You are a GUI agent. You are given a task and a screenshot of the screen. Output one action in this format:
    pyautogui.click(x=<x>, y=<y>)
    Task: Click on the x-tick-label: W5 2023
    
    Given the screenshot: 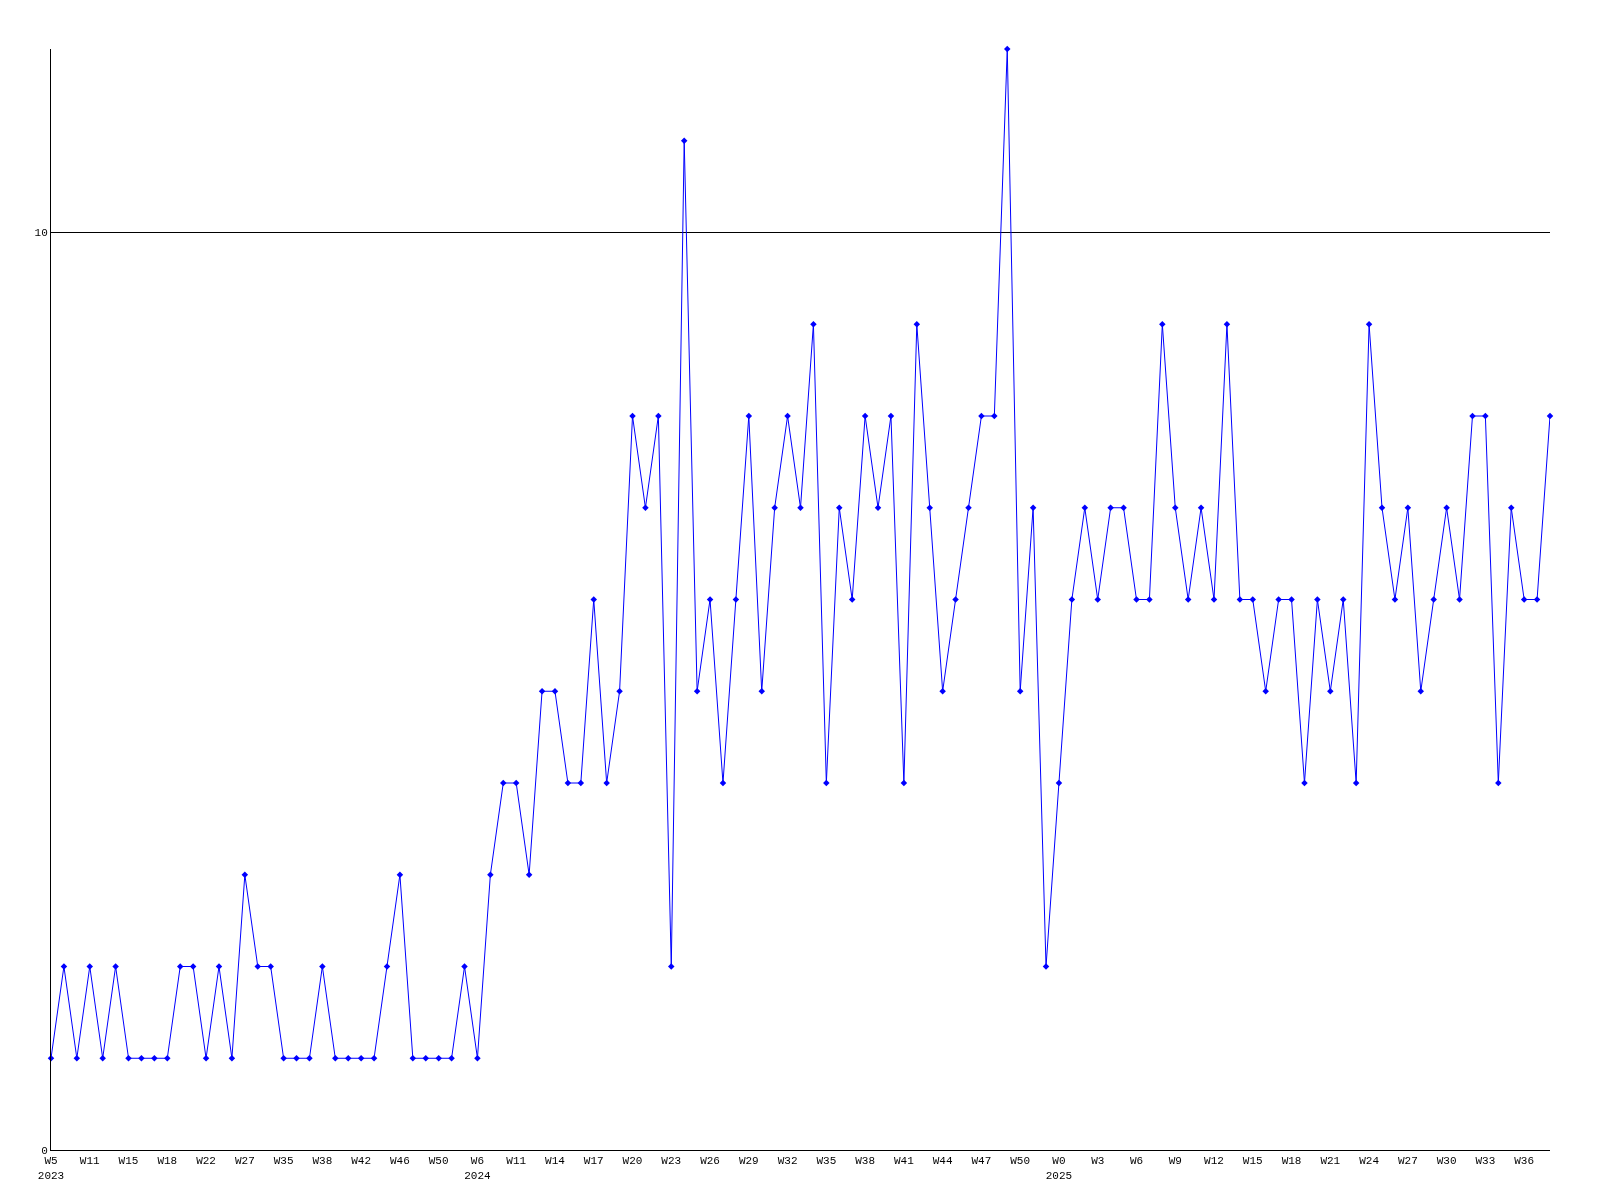 What is the action you would take?
    pyautogui.click(x=51, y=1168)
    